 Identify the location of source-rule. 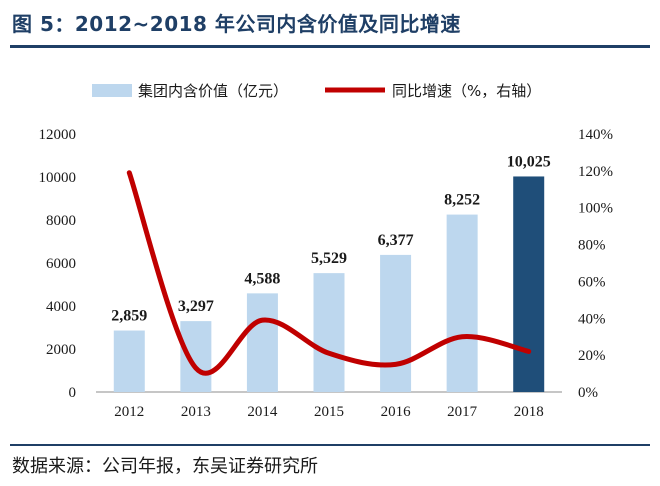
(330, 445).